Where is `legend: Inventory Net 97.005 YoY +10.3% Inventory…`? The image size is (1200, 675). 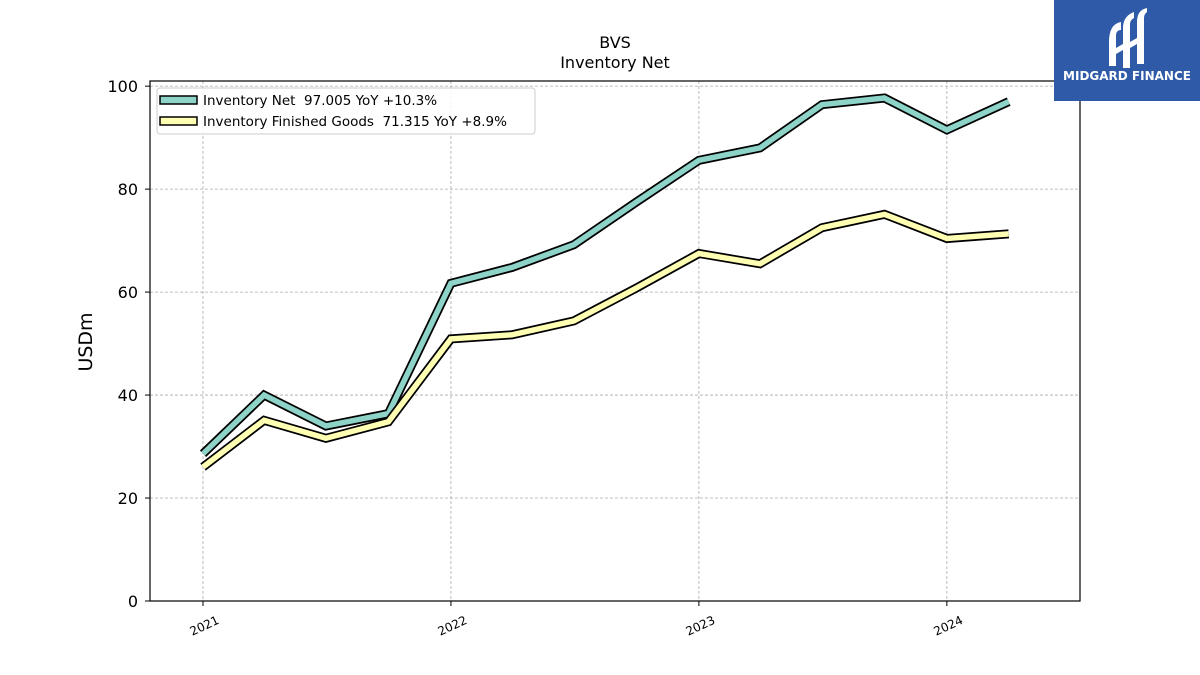 legend: Inventory Net 97.005 YoY +10.3% Inventory… is located at coordinates (346, 111).